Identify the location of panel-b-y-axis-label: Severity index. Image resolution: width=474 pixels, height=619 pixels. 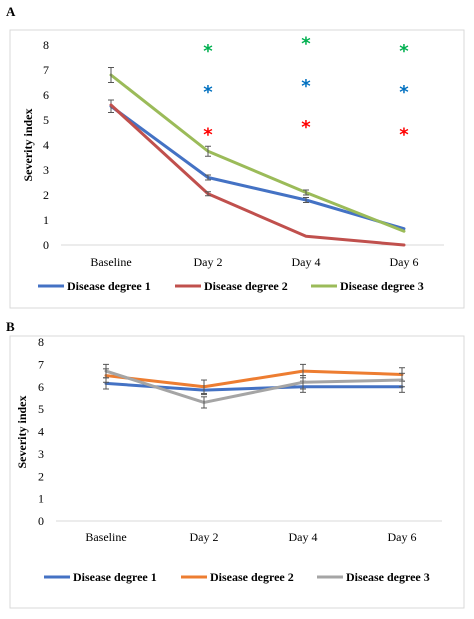
(22, 432).